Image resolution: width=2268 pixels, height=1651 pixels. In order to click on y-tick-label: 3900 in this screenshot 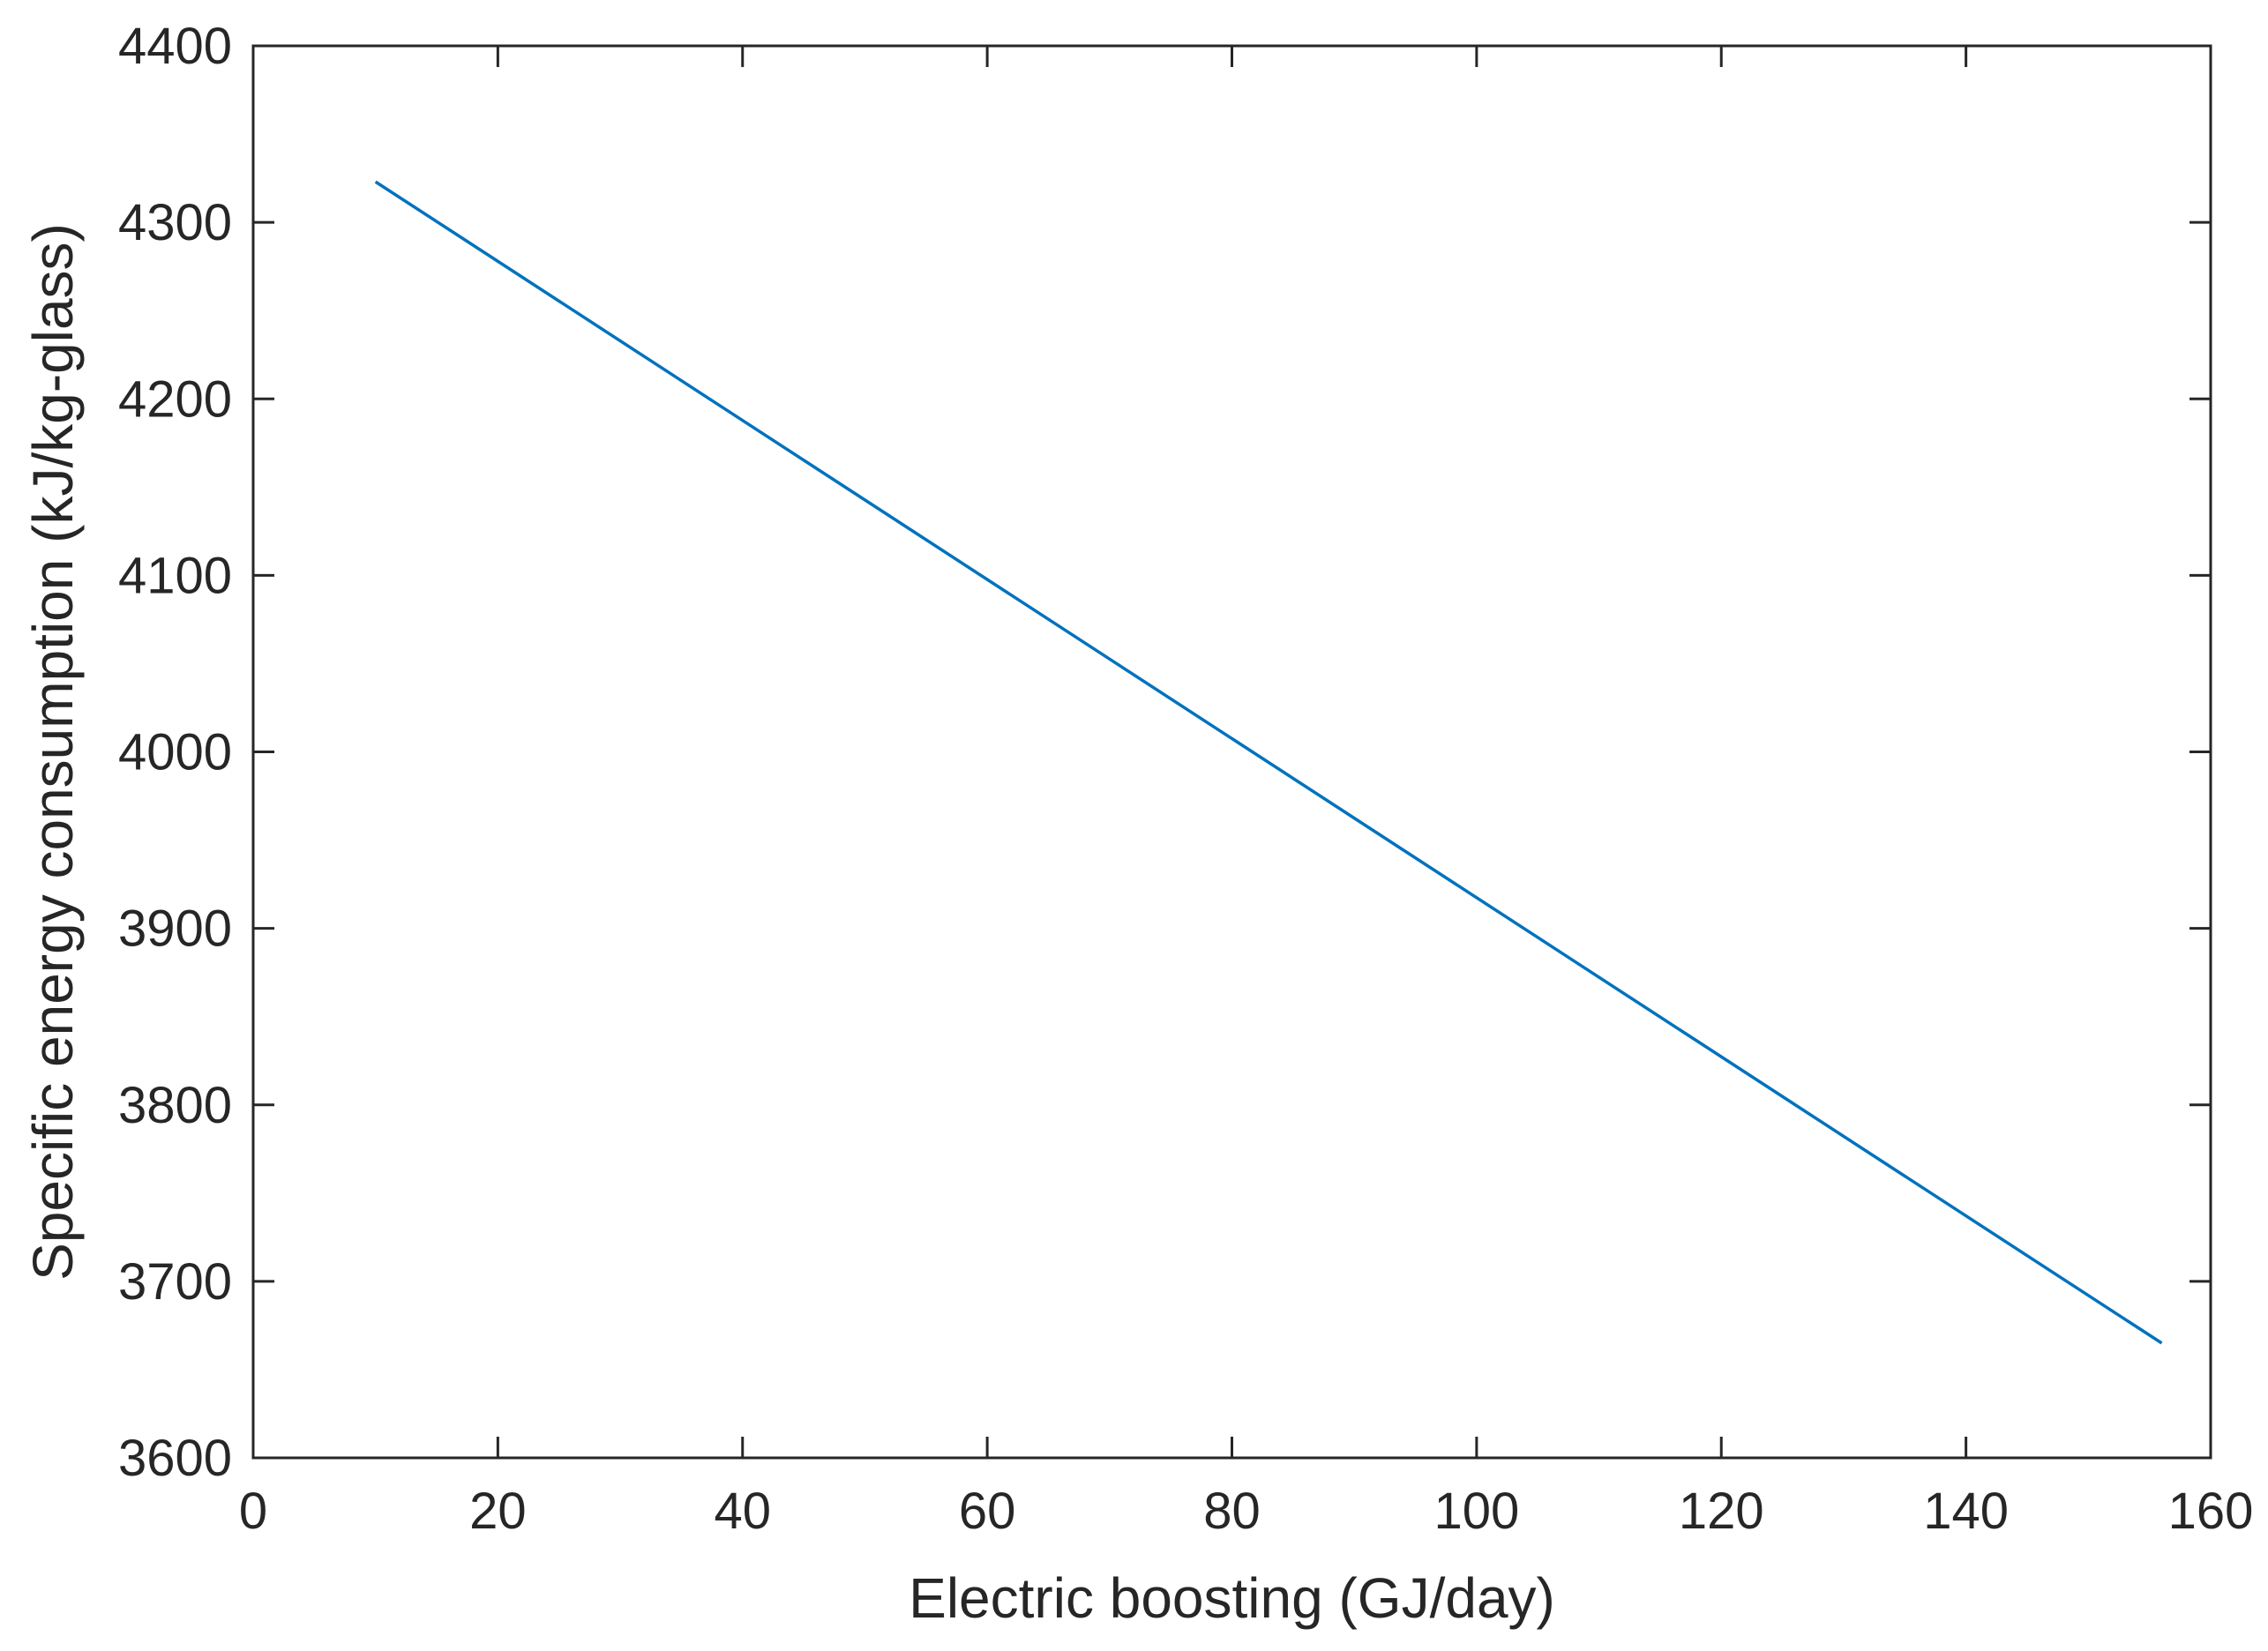, I will do `click(175, 929)`.